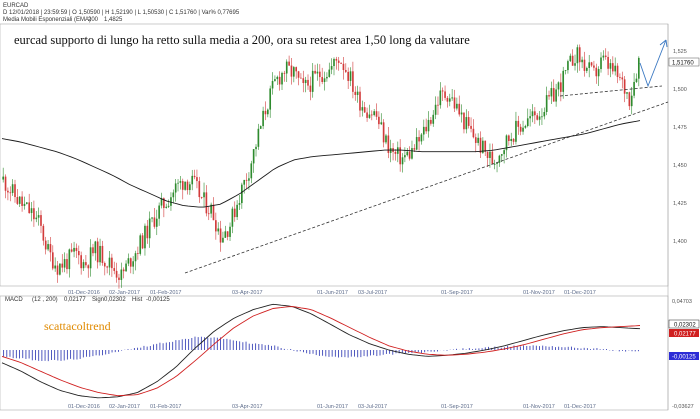  What do you see at coordinates (611, 91) in the screenshot?
I see `neckline-dashed` at bounding box center [611, 91].